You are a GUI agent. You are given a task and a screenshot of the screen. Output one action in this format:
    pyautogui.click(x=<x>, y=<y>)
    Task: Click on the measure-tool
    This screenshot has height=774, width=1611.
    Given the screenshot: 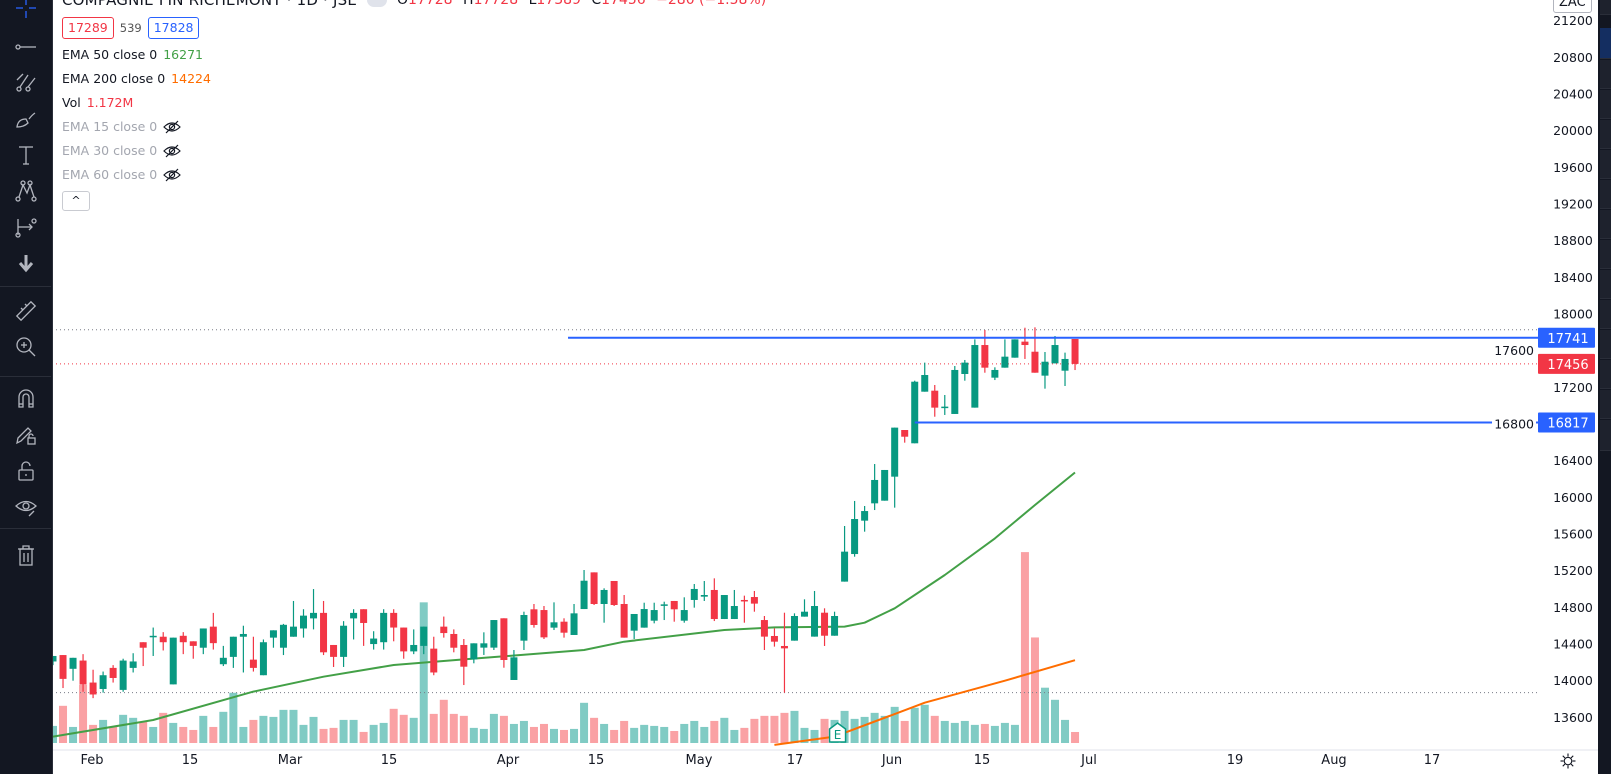 What is the action you would take?
    pyautogui.click(x=26, y=227)
    